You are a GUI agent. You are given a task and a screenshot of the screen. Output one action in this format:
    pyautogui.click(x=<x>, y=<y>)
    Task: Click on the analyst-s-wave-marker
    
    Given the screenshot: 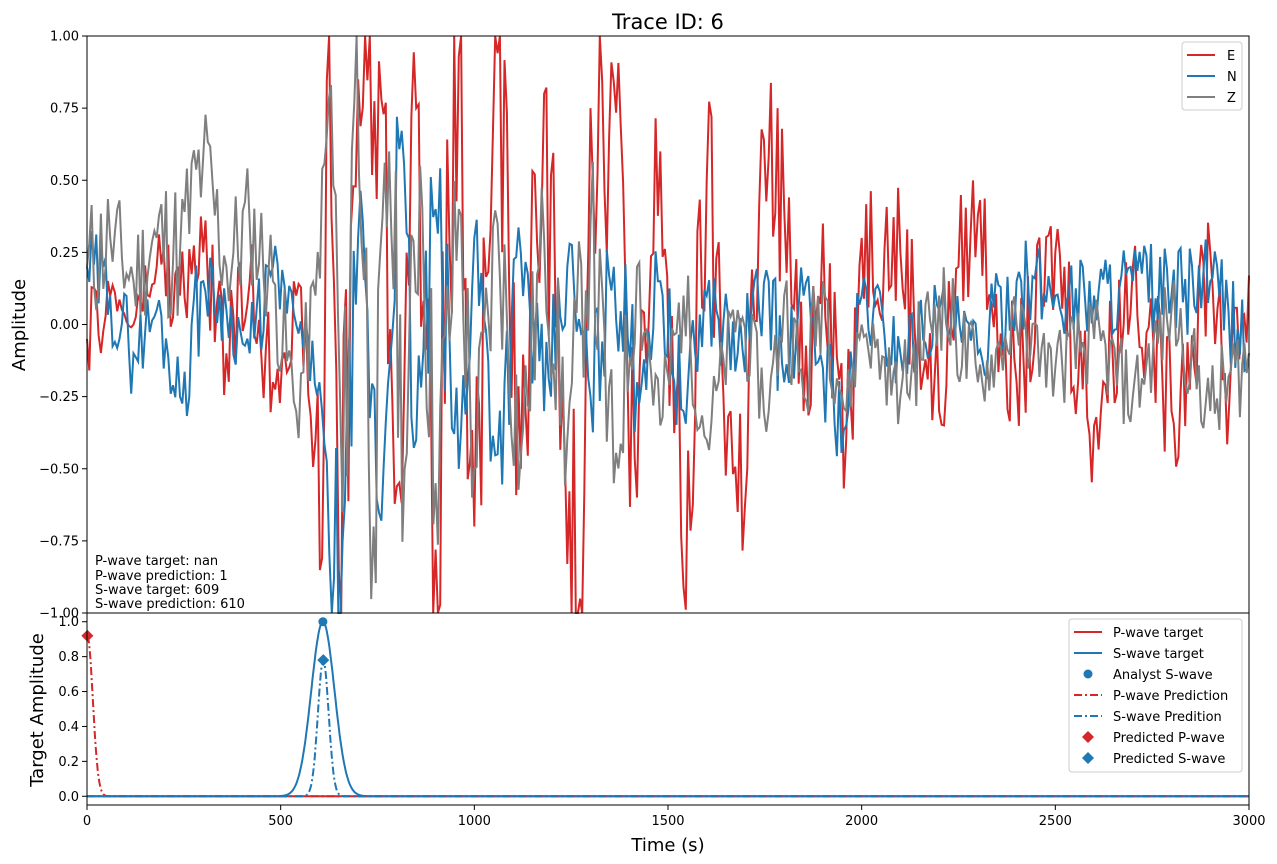 What is the action you would take?
    pyautogui.click(x=323, y=622)
    